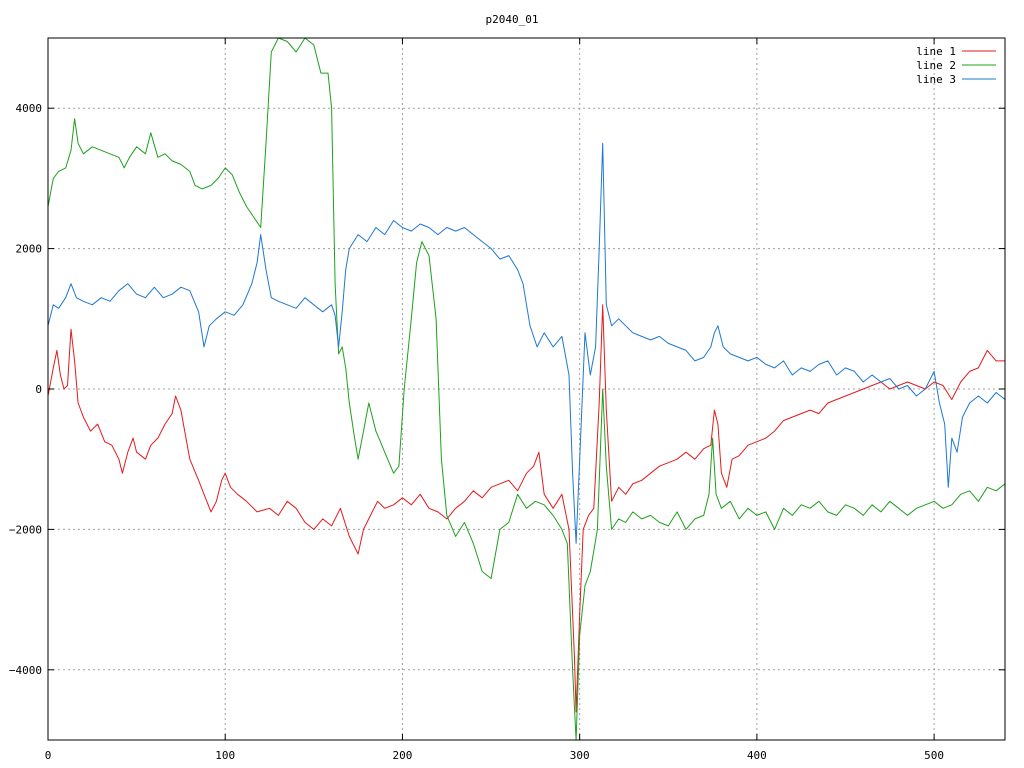 The image size is (1024, 768). I want to click on x-tick-label: 500, so click(934, 755).